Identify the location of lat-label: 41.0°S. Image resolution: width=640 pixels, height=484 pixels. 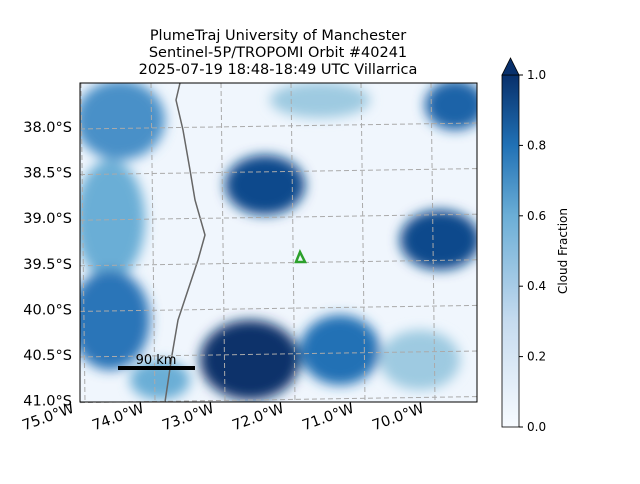
(47, 402).